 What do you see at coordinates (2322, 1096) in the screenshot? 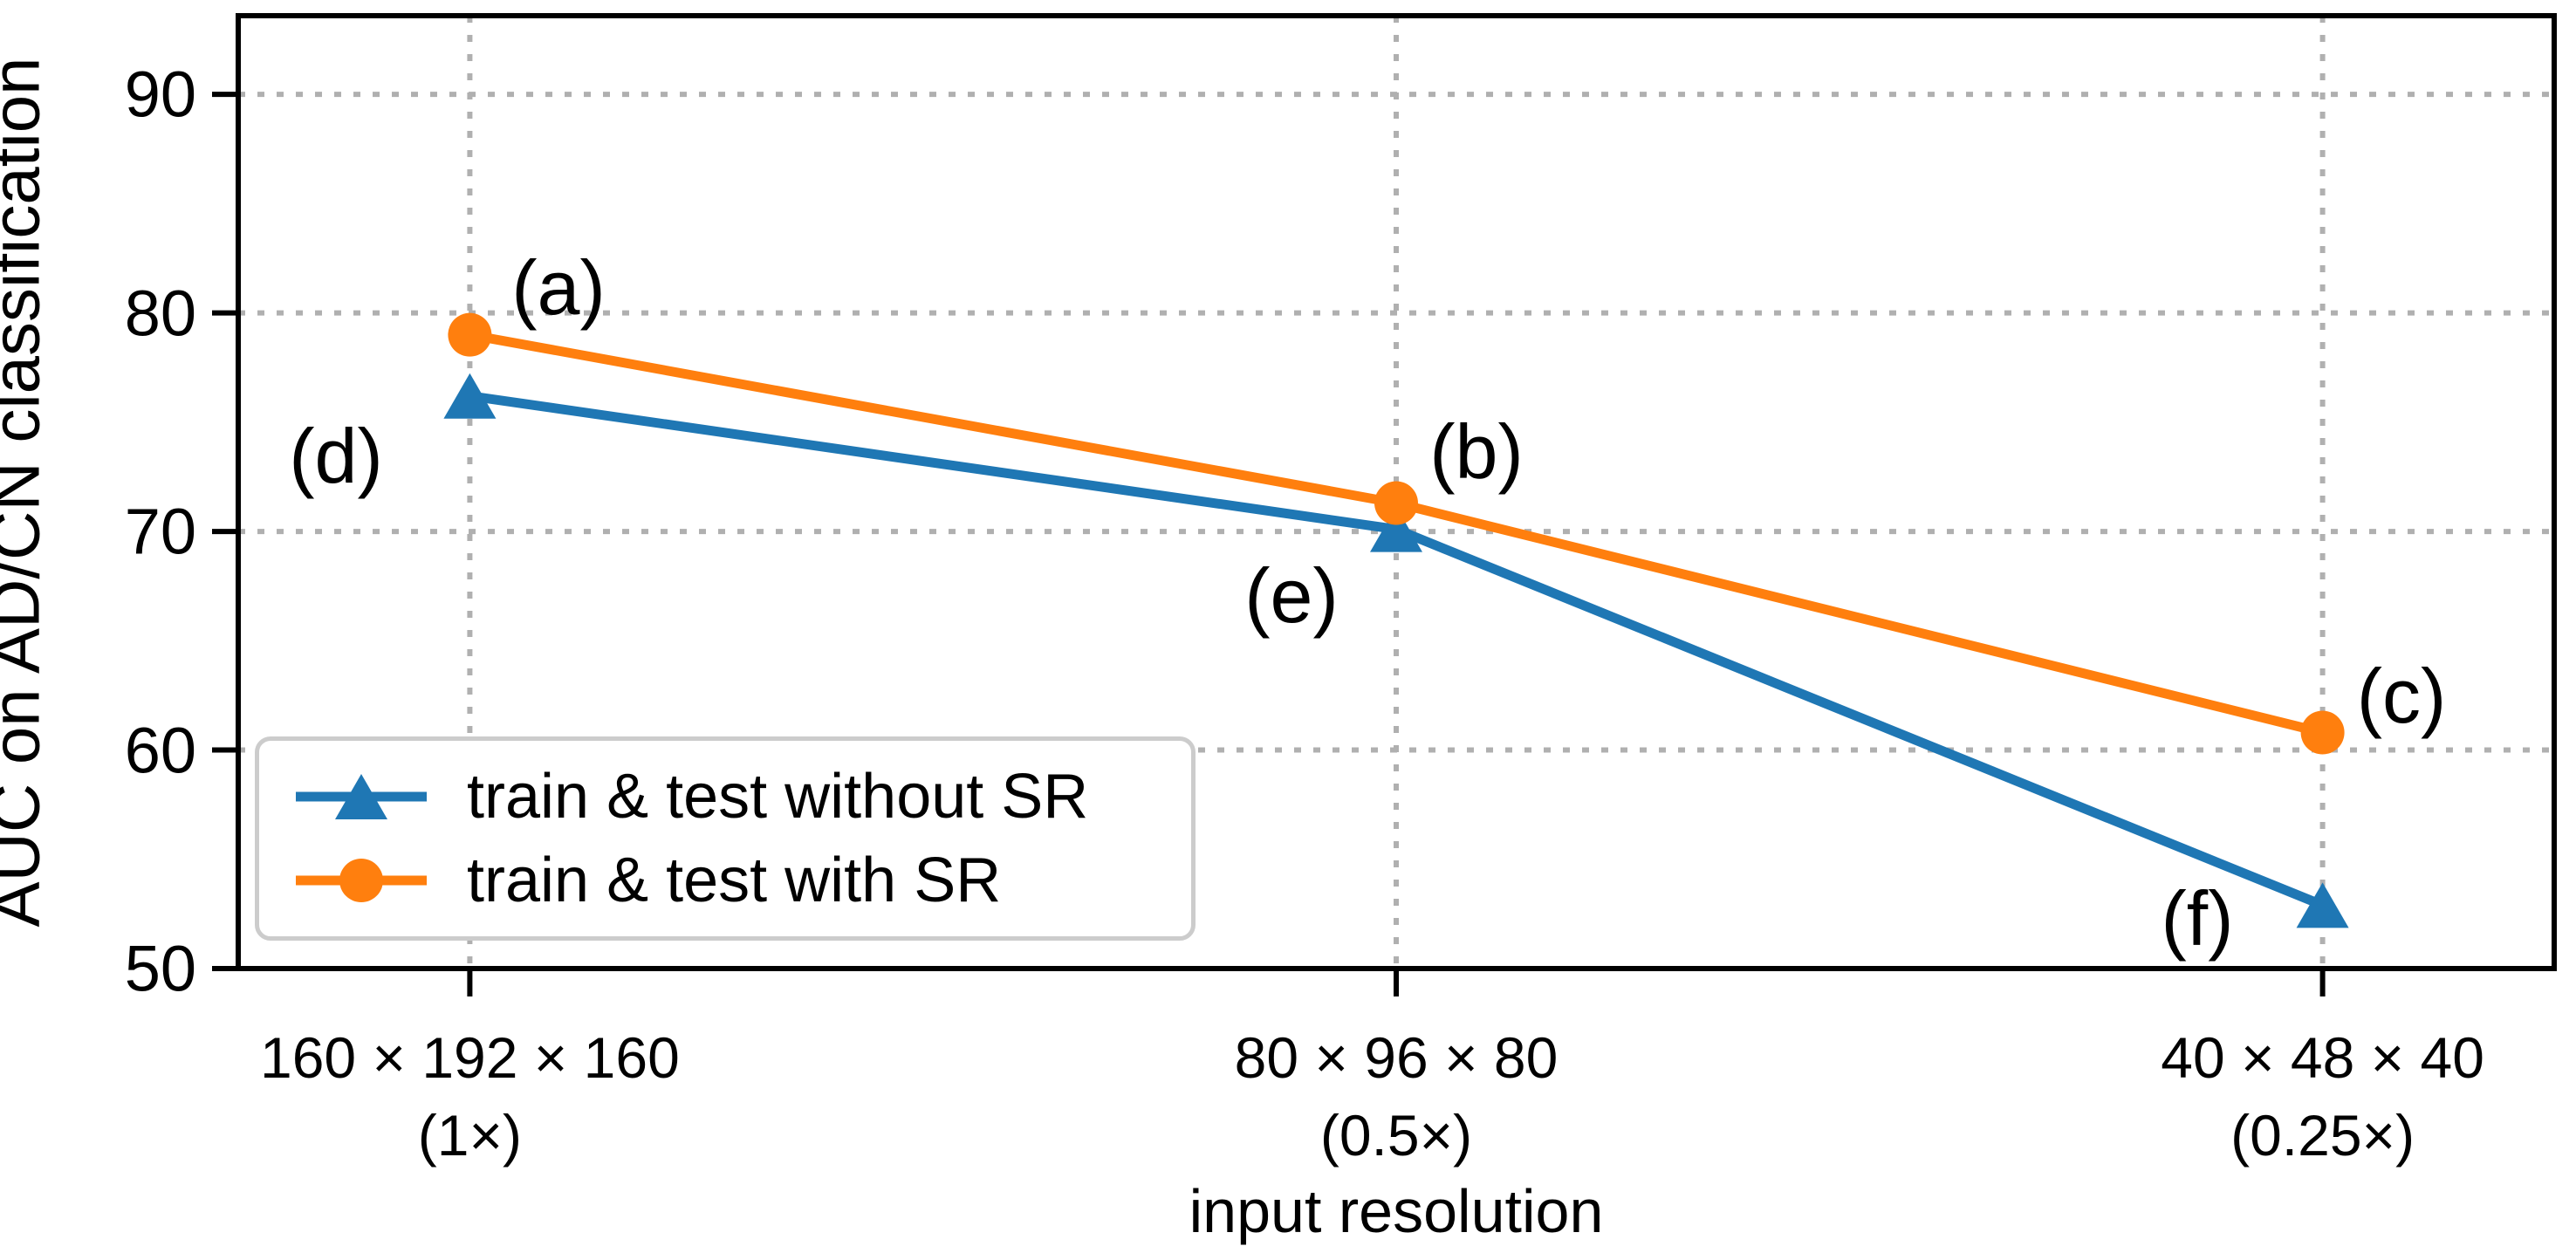
I see `x-tick-label: 40 × 48 × 40 (0.25×)` at bounding box center [2322, 1096].